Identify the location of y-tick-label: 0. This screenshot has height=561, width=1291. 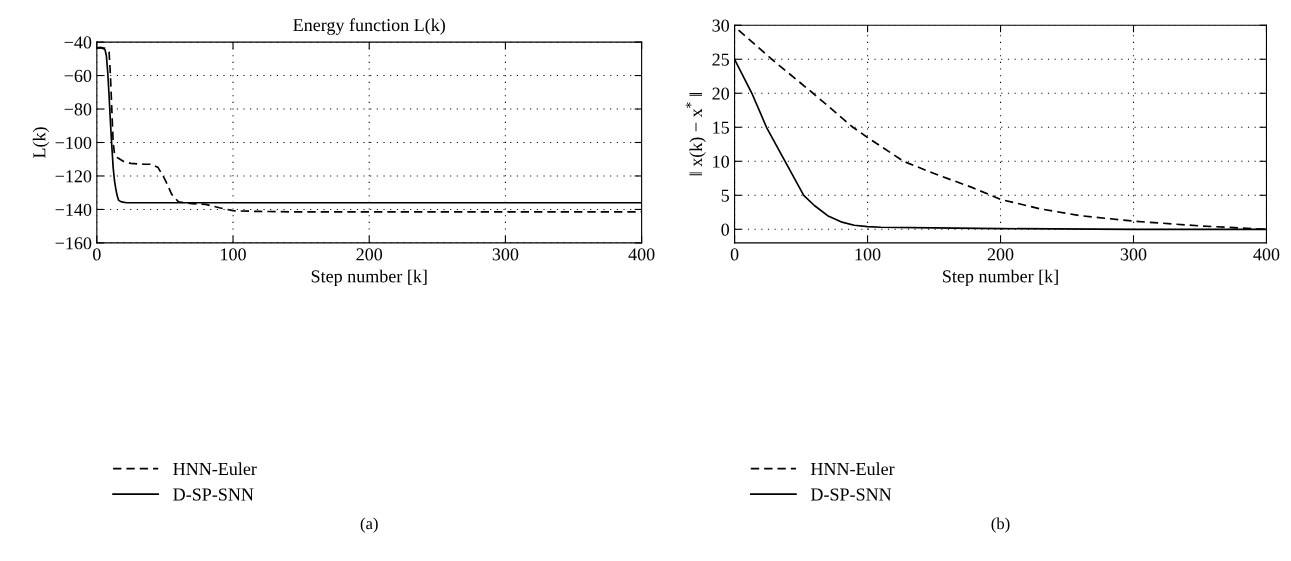
(725, 229).